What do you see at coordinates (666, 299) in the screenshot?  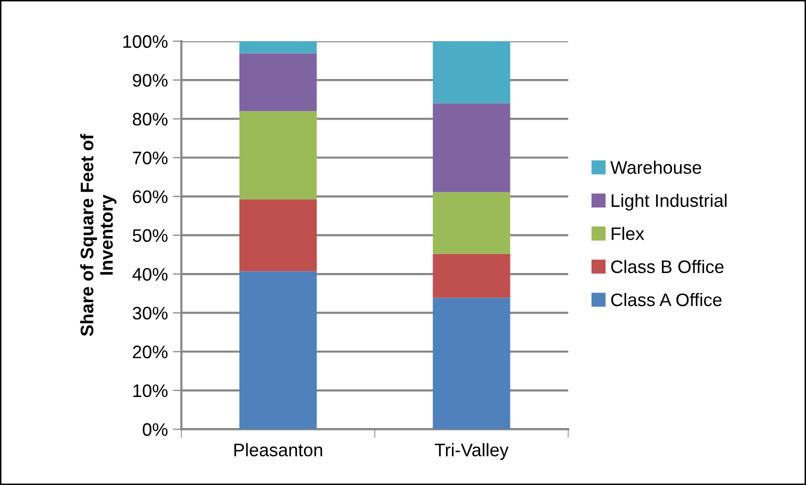 I see `legend-label: Class A Office` at bounding box center [666, 299].